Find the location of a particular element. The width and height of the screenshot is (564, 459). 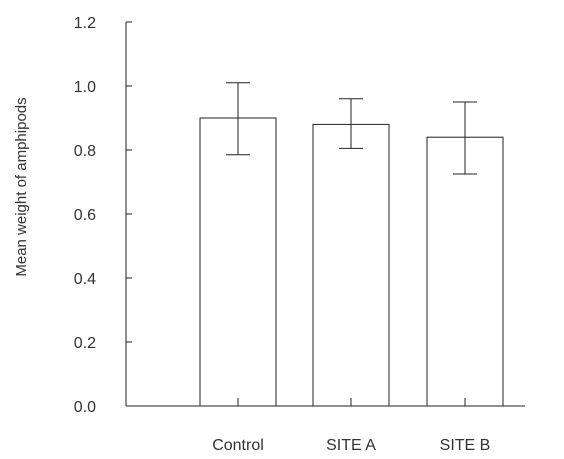

y-tick-label: 0.0 is located at coordinates (85, 407).